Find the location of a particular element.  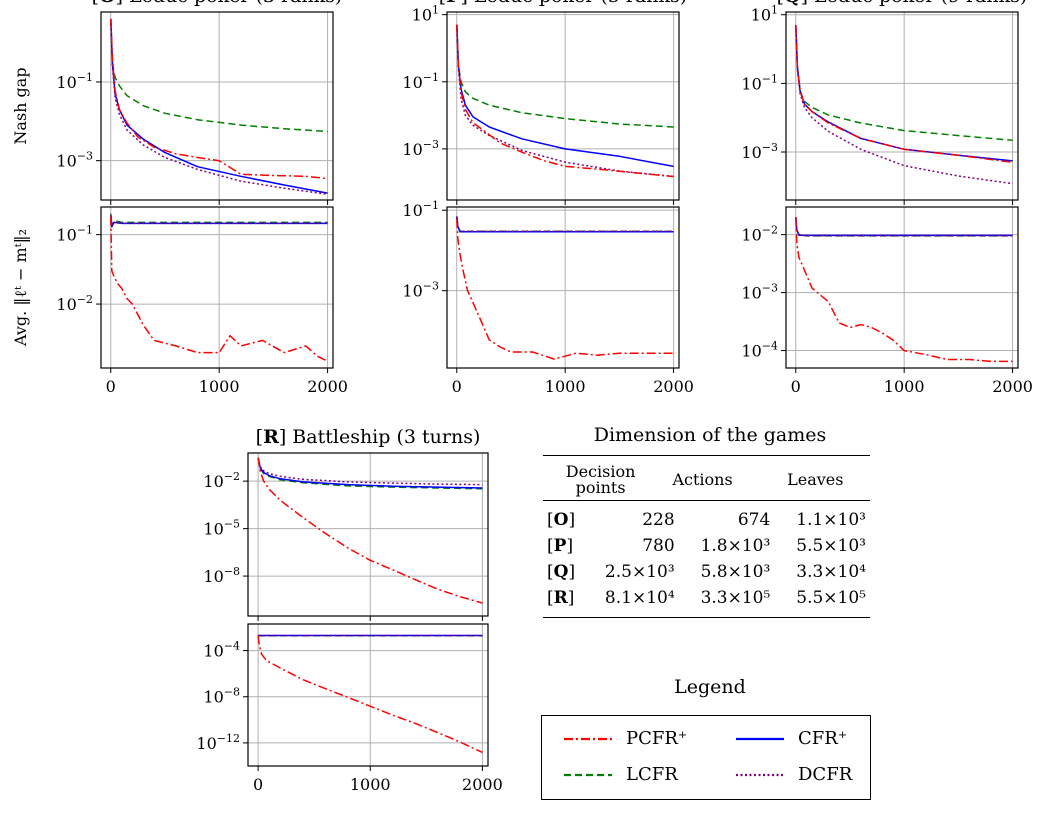

ylabel-nash-gap: Nash gap is located at coordinates (20, 105).